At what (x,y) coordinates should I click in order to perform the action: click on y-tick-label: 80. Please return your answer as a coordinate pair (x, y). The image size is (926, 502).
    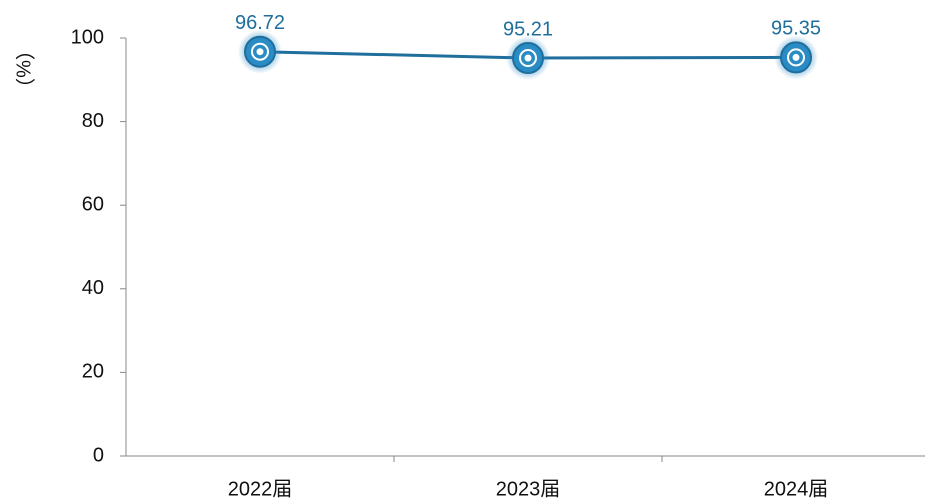
    Looking at the image, I should click on (93, 121).